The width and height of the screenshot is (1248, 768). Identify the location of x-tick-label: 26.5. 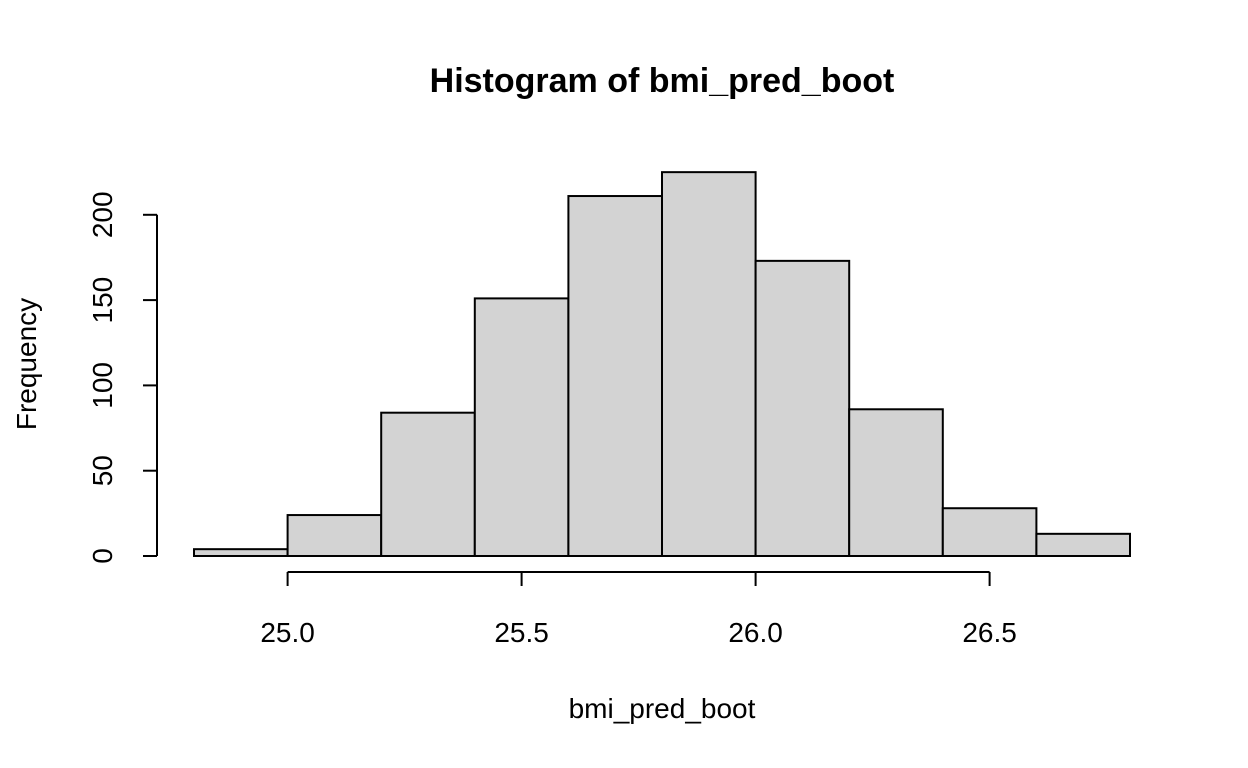
(989, 632).